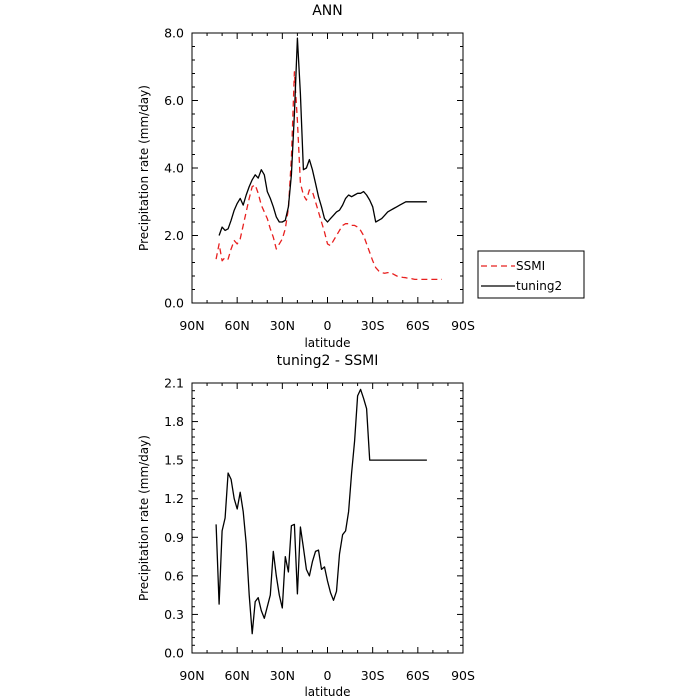 This screenshot has height=700, width=700. I want to click on chart-title: tuning2 - SSMI, so click(328, 361).